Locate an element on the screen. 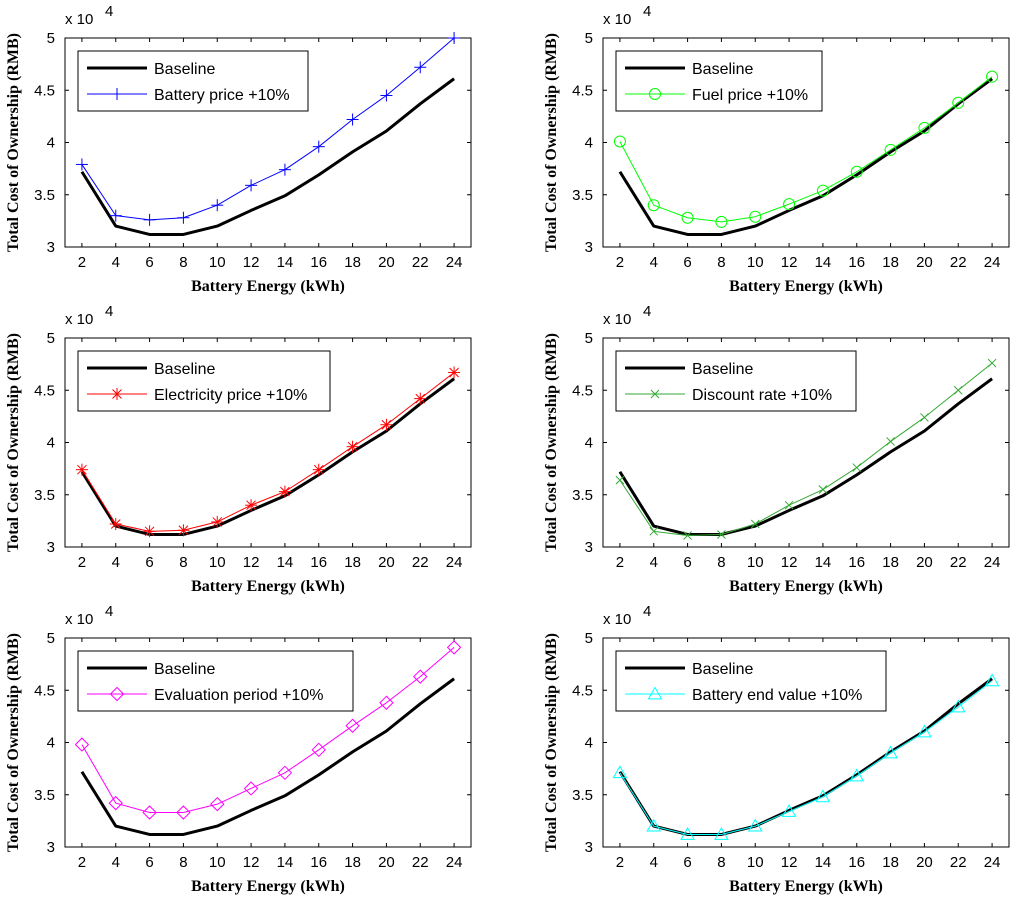 This screenshot has width=1024, height=907. y-axis-label: Total Cost of Ownership (RMB) is located at coordinates (13, 142).